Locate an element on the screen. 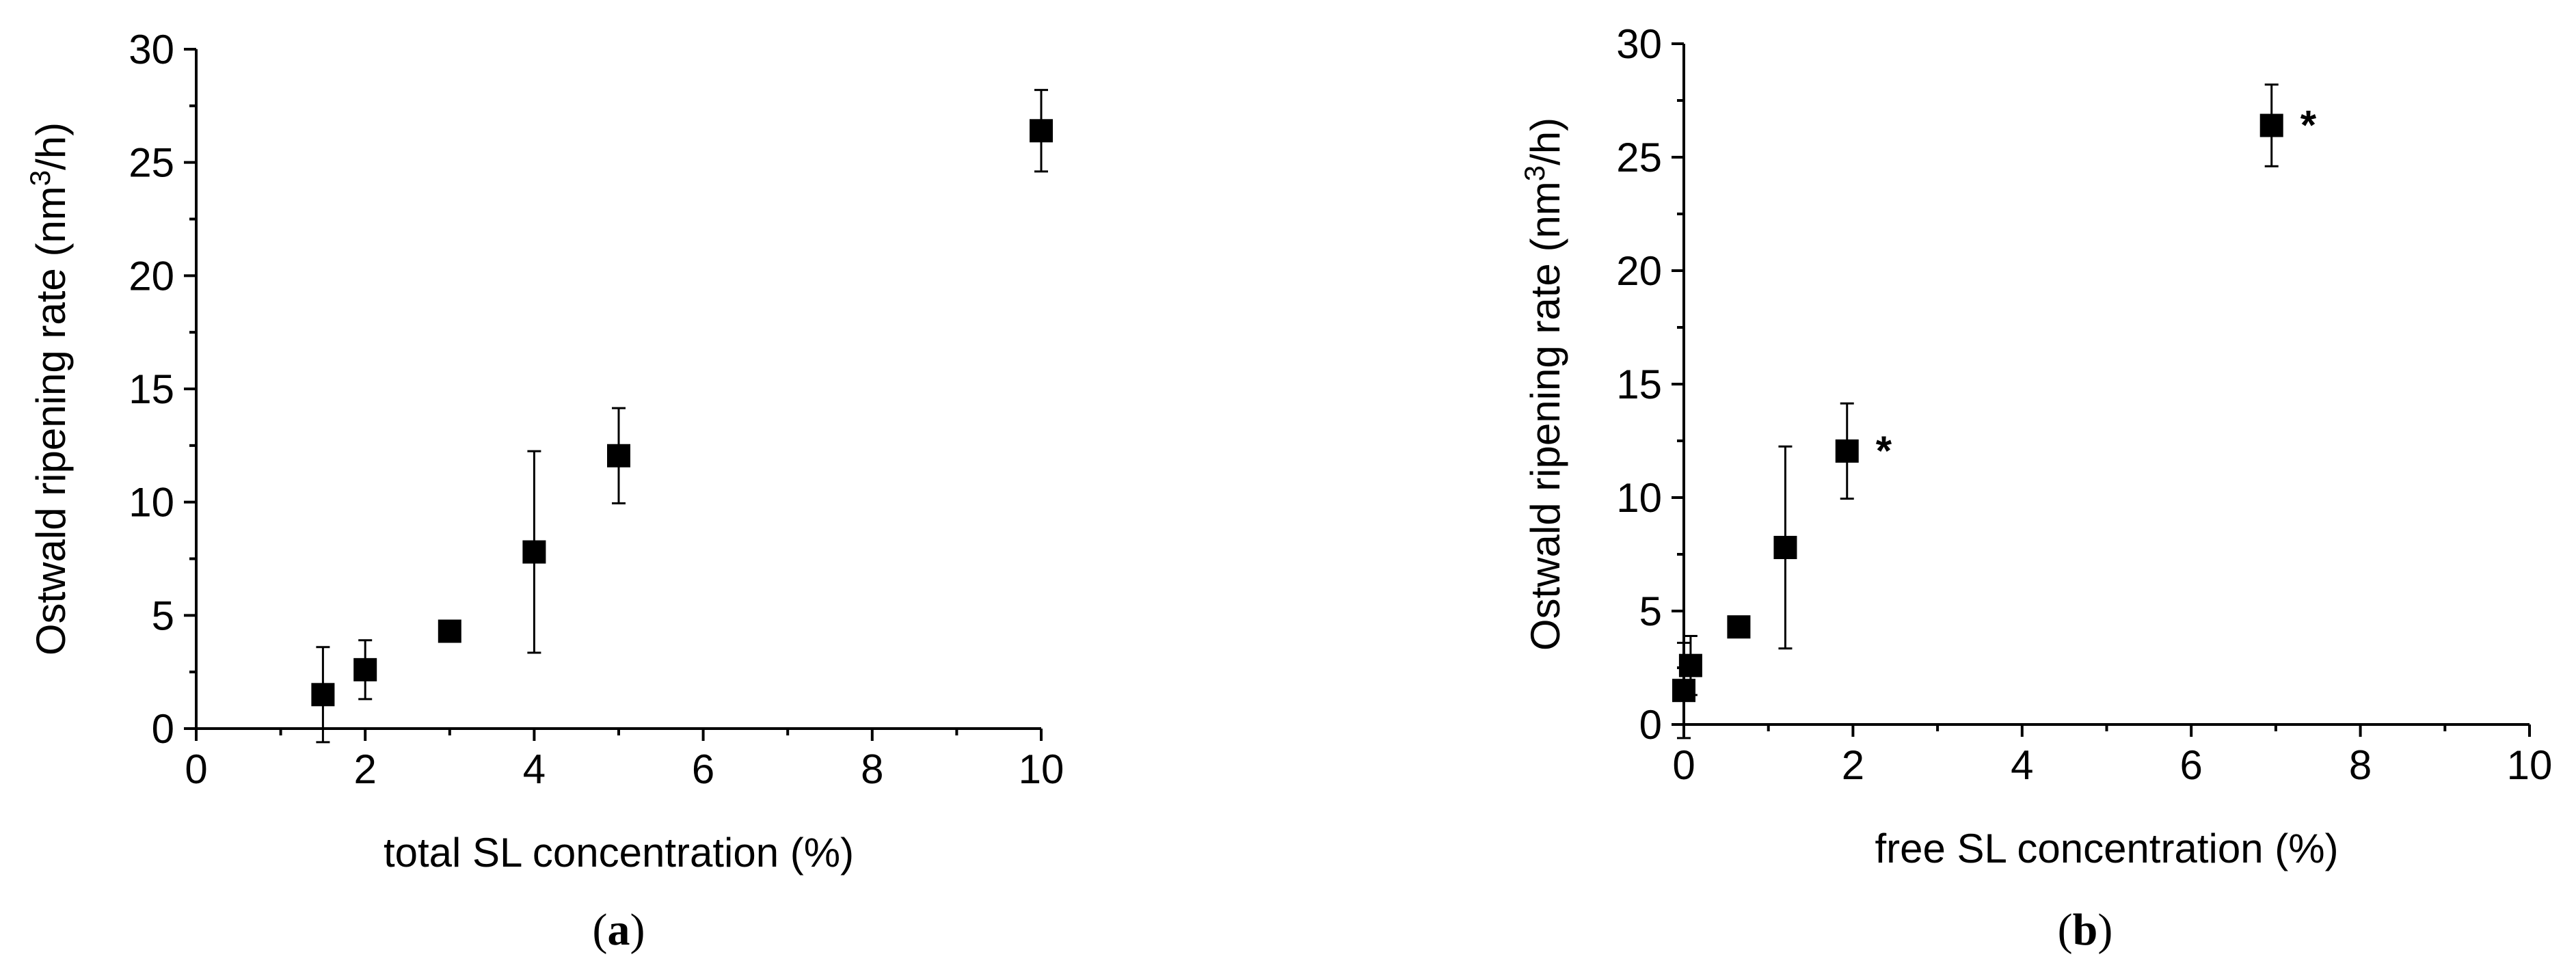 The width and height of the screenshot is (2576, 976). panel-b-label: (b) is located at coordinates (2085, 930).